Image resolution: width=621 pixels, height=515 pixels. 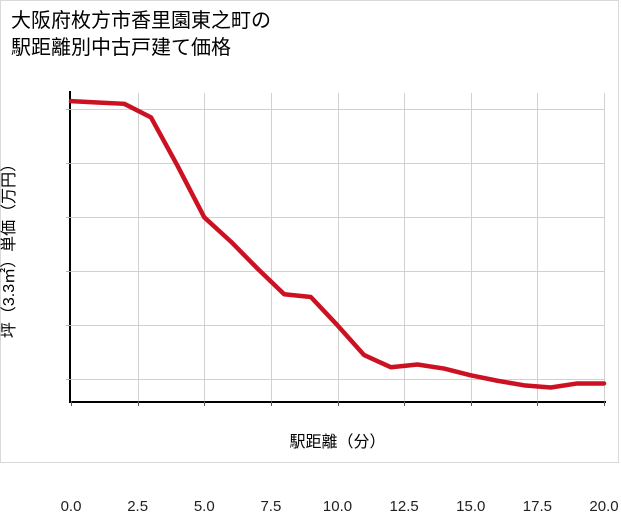 I want to click on x-axis-title: 駅距離（分）, so click(x=337, y=442).